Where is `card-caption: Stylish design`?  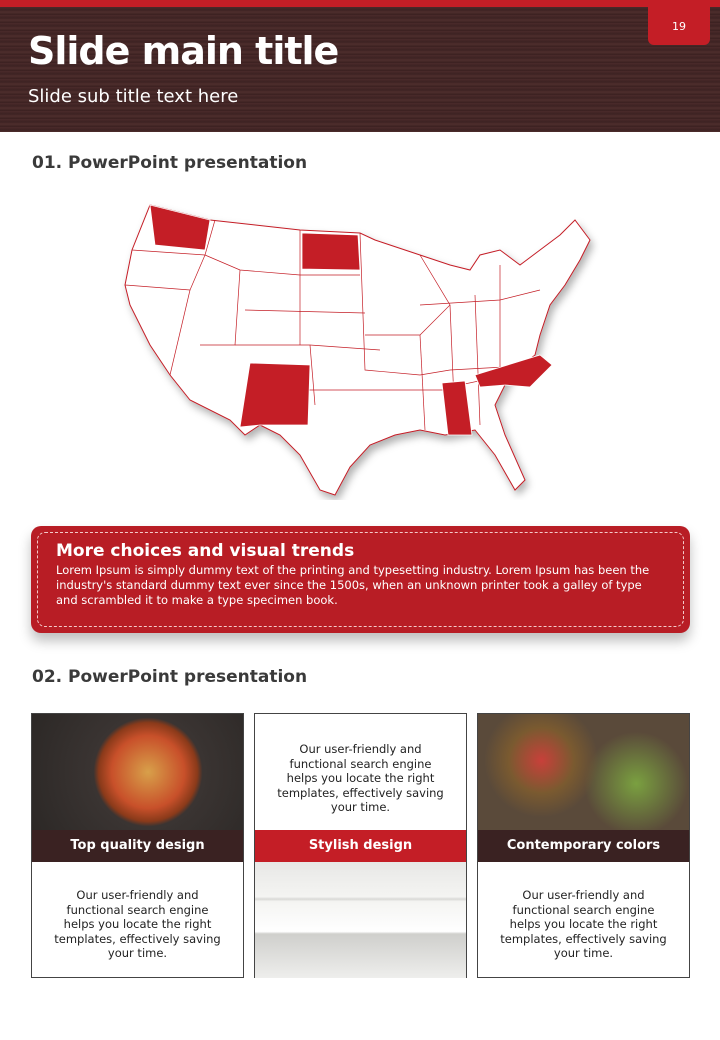 card-caption: Stylish design is located at coordinates (360, 846).